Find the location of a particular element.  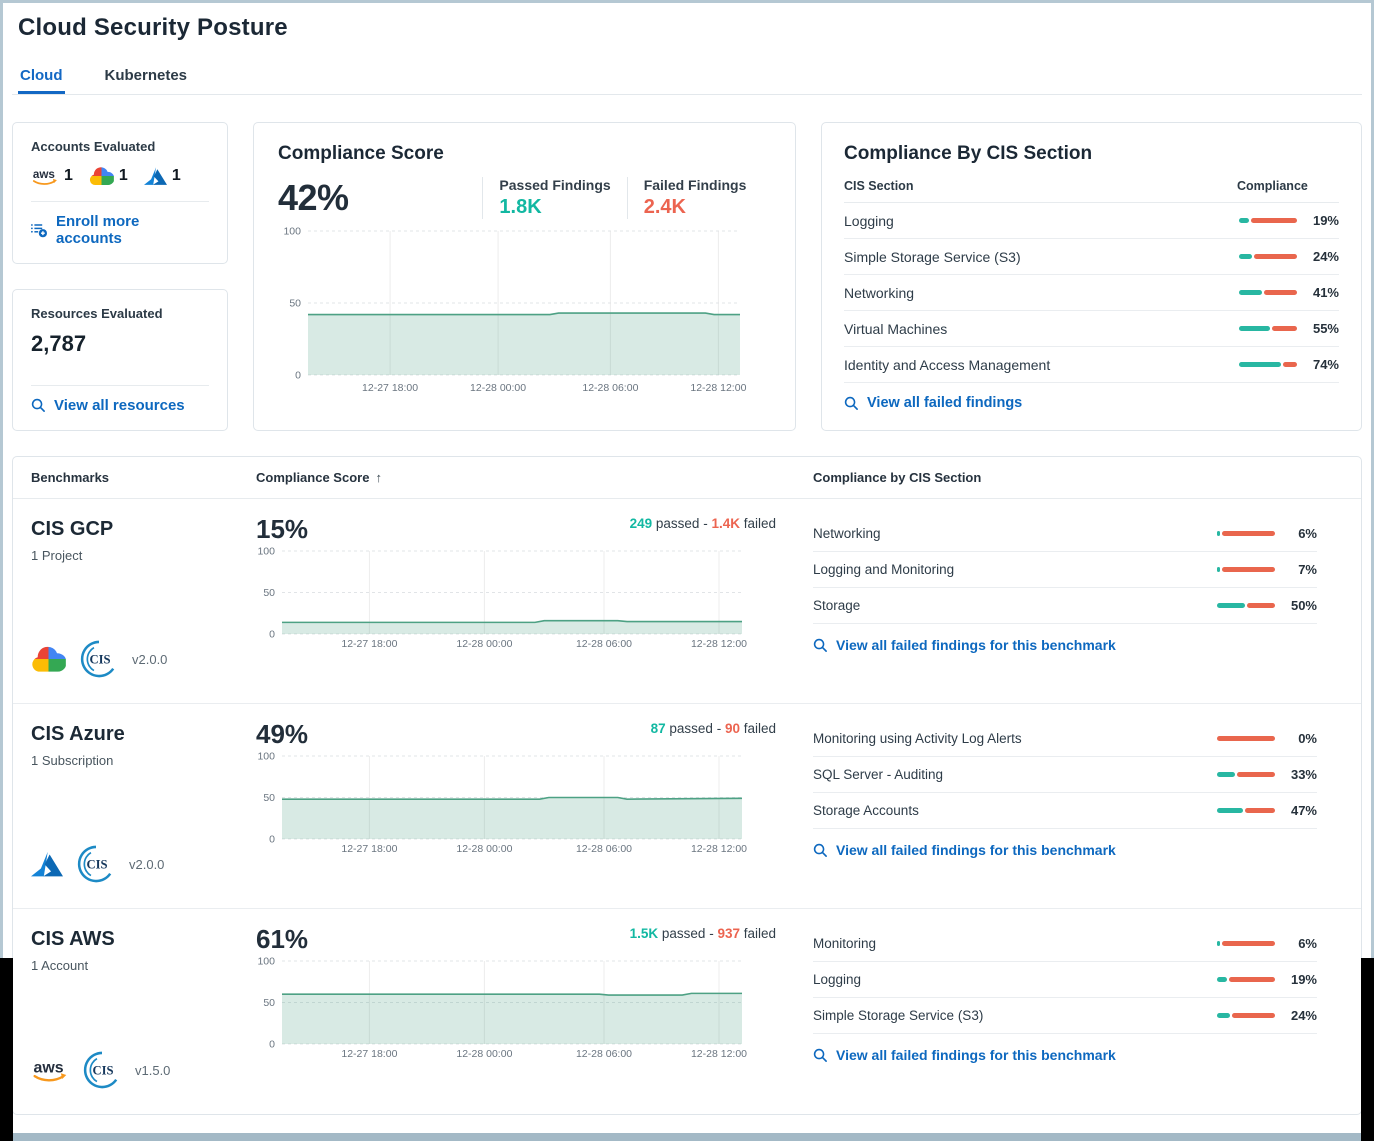

view-all-resources-link: View all resources is located at coordinates (120, 400).